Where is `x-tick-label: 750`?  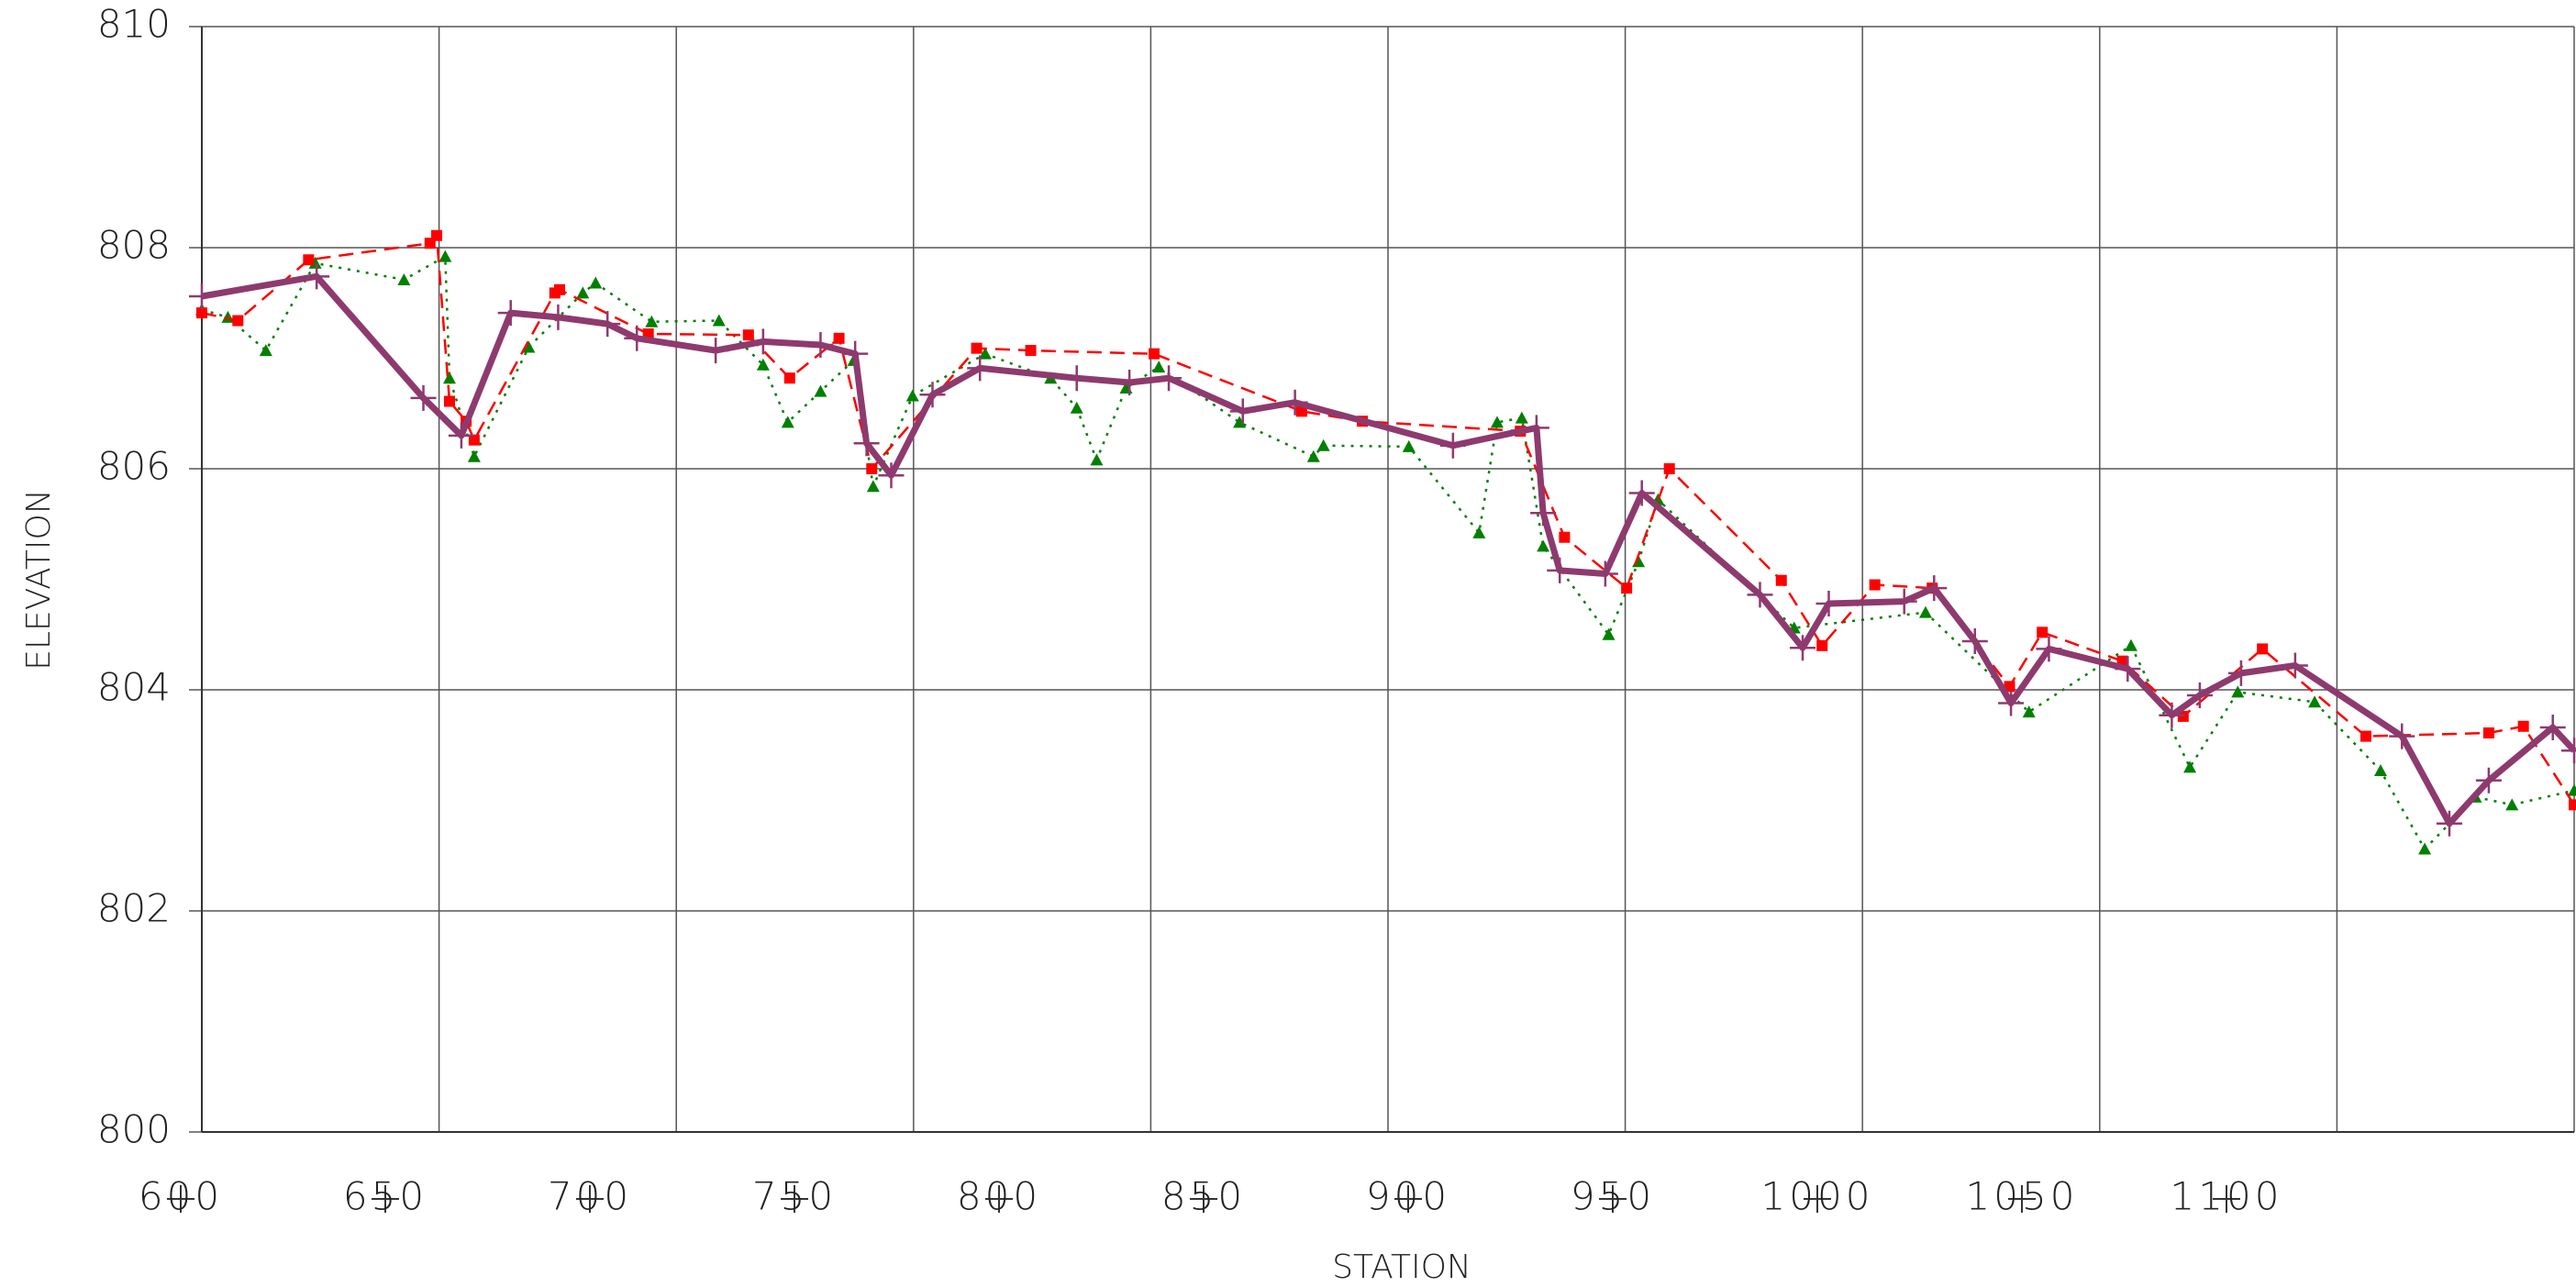
x-tick-label: 750 is located at coordinates (794, 1196).